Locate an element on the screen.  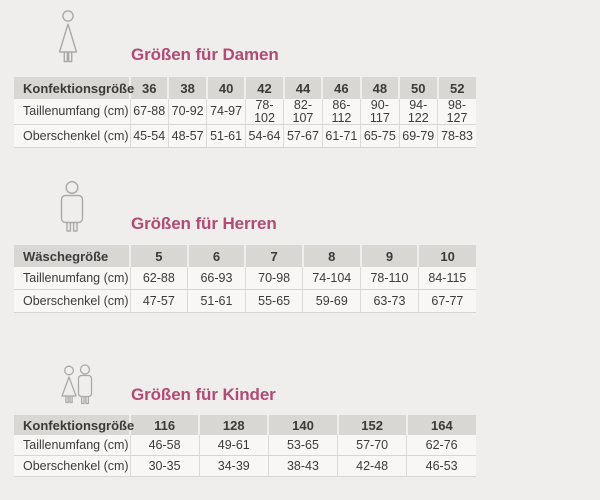
value-cell: 45-54 is located at coordinates (149, 136).